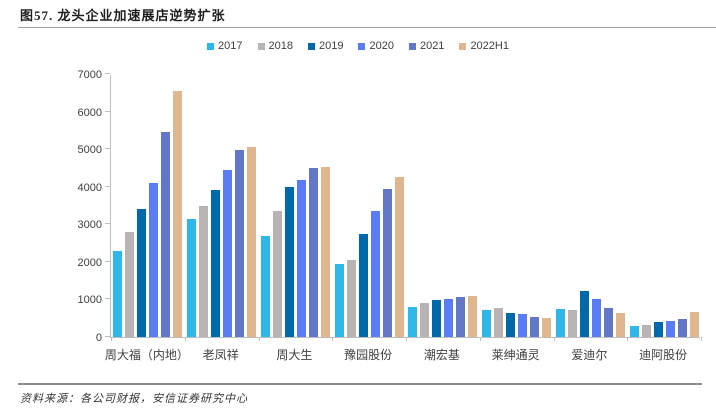 Image resolution: width=716 pixels, height=414 pixels. I want to click on y-tick-label: 1000, so click(89, 300).